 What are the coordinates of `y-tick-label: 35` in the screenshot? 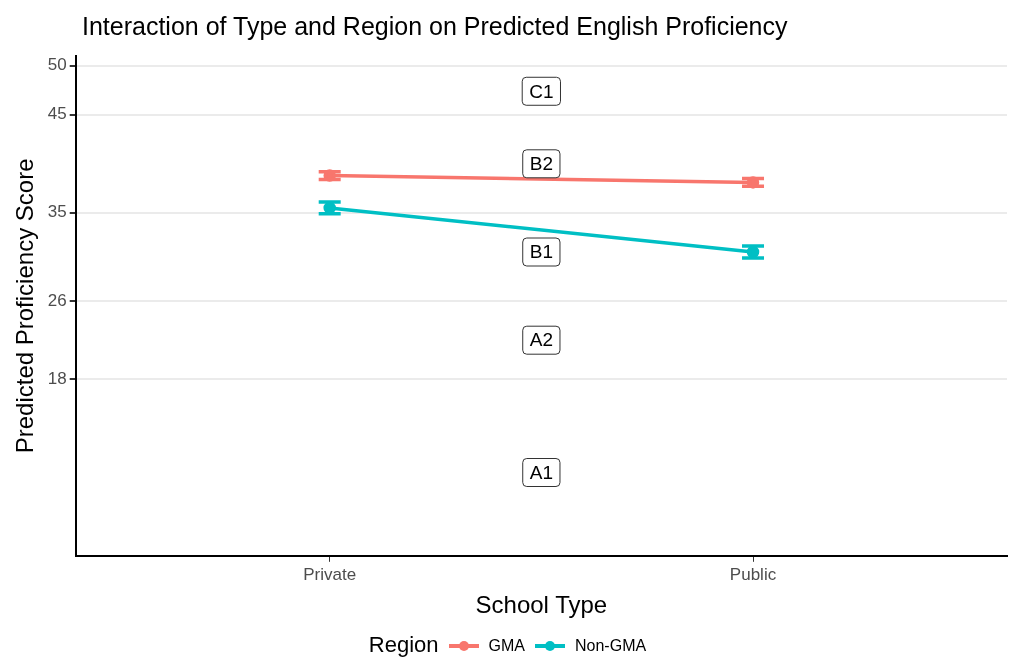 It's located at (57, 212).